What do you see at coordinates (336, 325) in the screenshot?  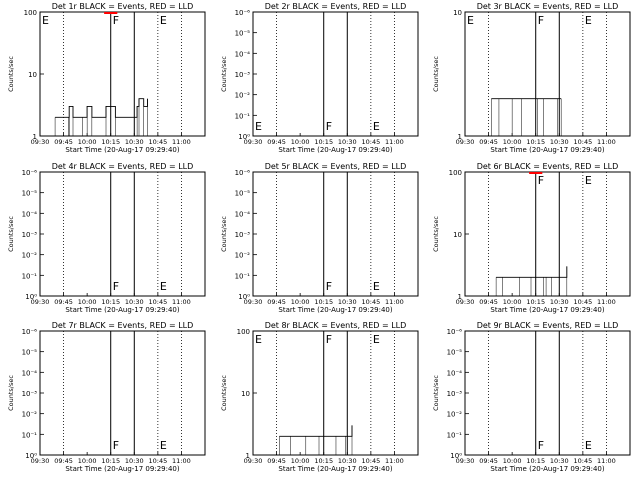 I see `chart-title: Det 8r BLACK = Events, RED = LLD` at bounding box center [336, 325].